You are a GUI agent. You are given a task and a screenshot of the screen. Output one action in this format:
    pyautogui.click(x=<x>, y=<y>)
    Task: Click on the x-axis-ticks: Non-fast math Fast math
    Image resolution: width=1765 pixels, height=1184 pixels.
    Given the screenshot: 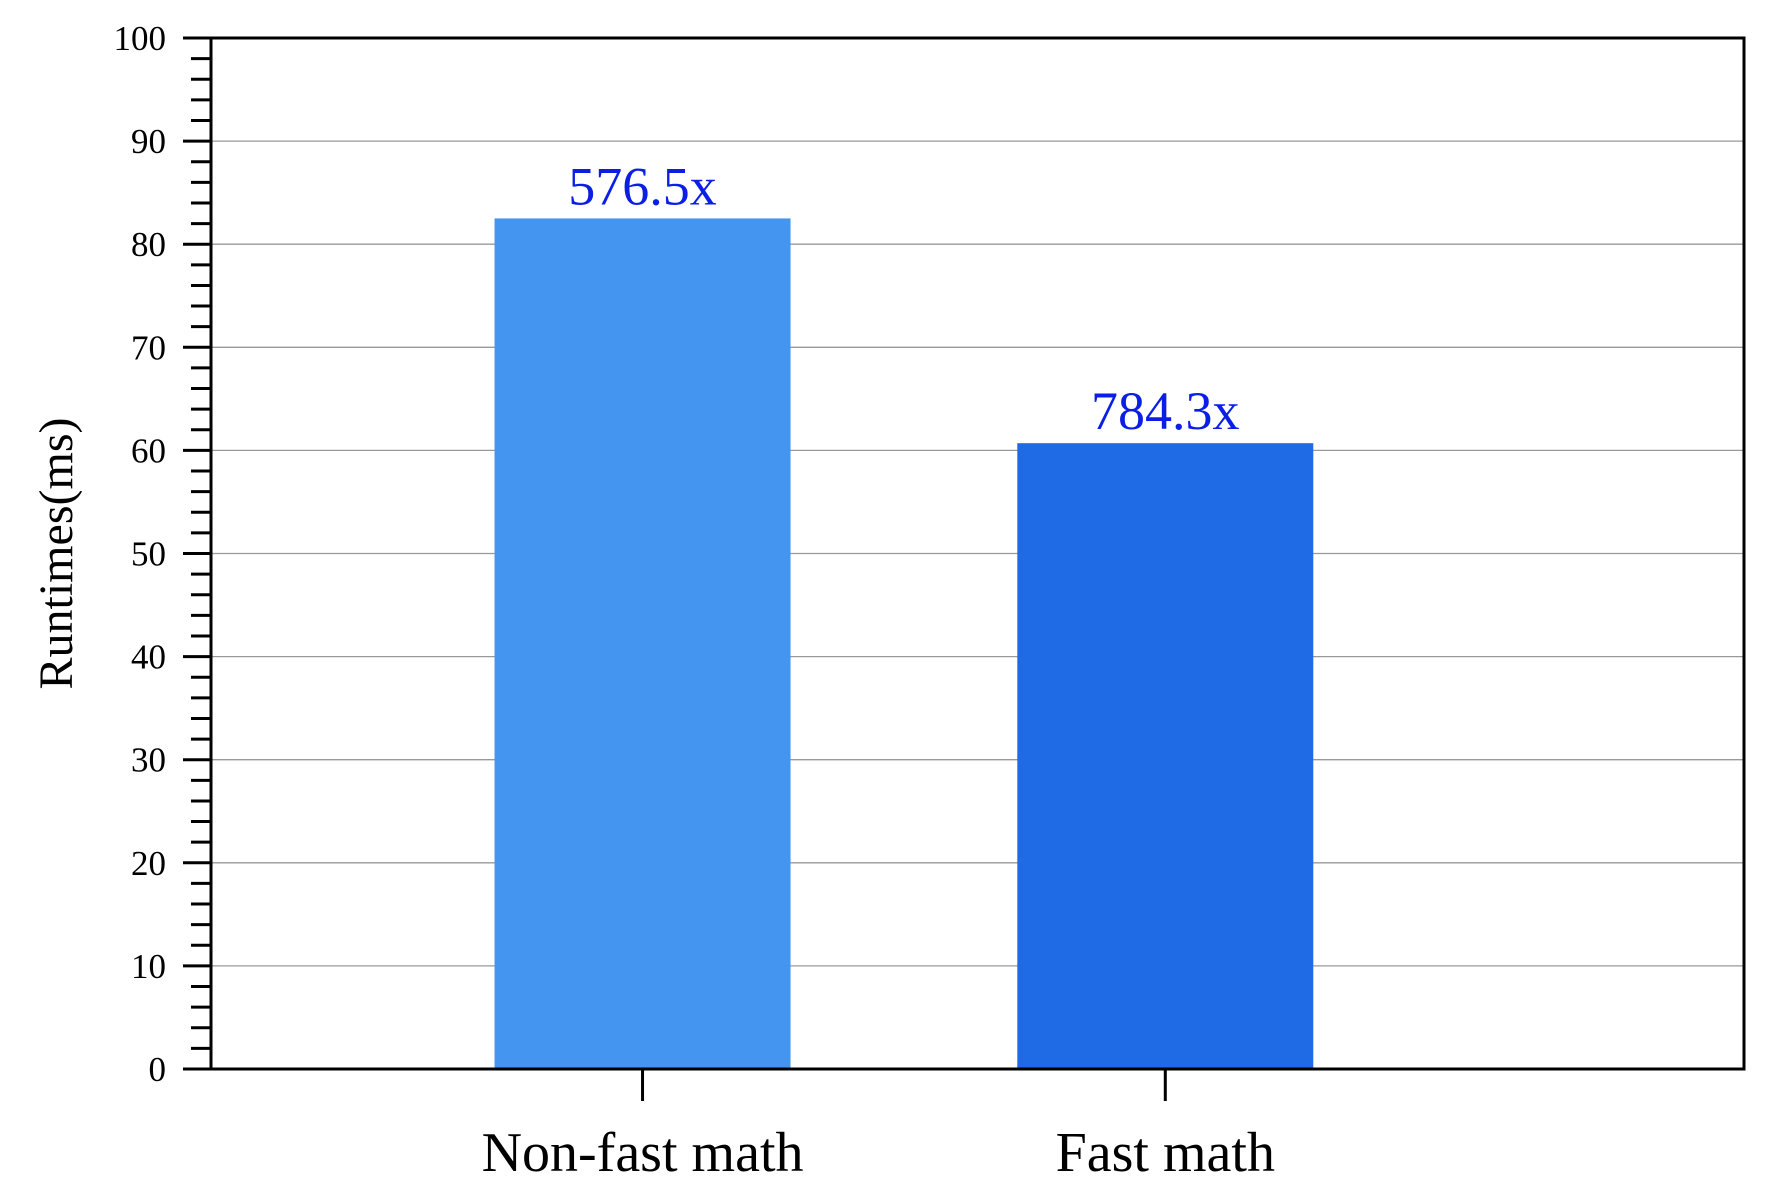 What is the action you would take?
    pyautogui.click(x=878, y=1126)
    